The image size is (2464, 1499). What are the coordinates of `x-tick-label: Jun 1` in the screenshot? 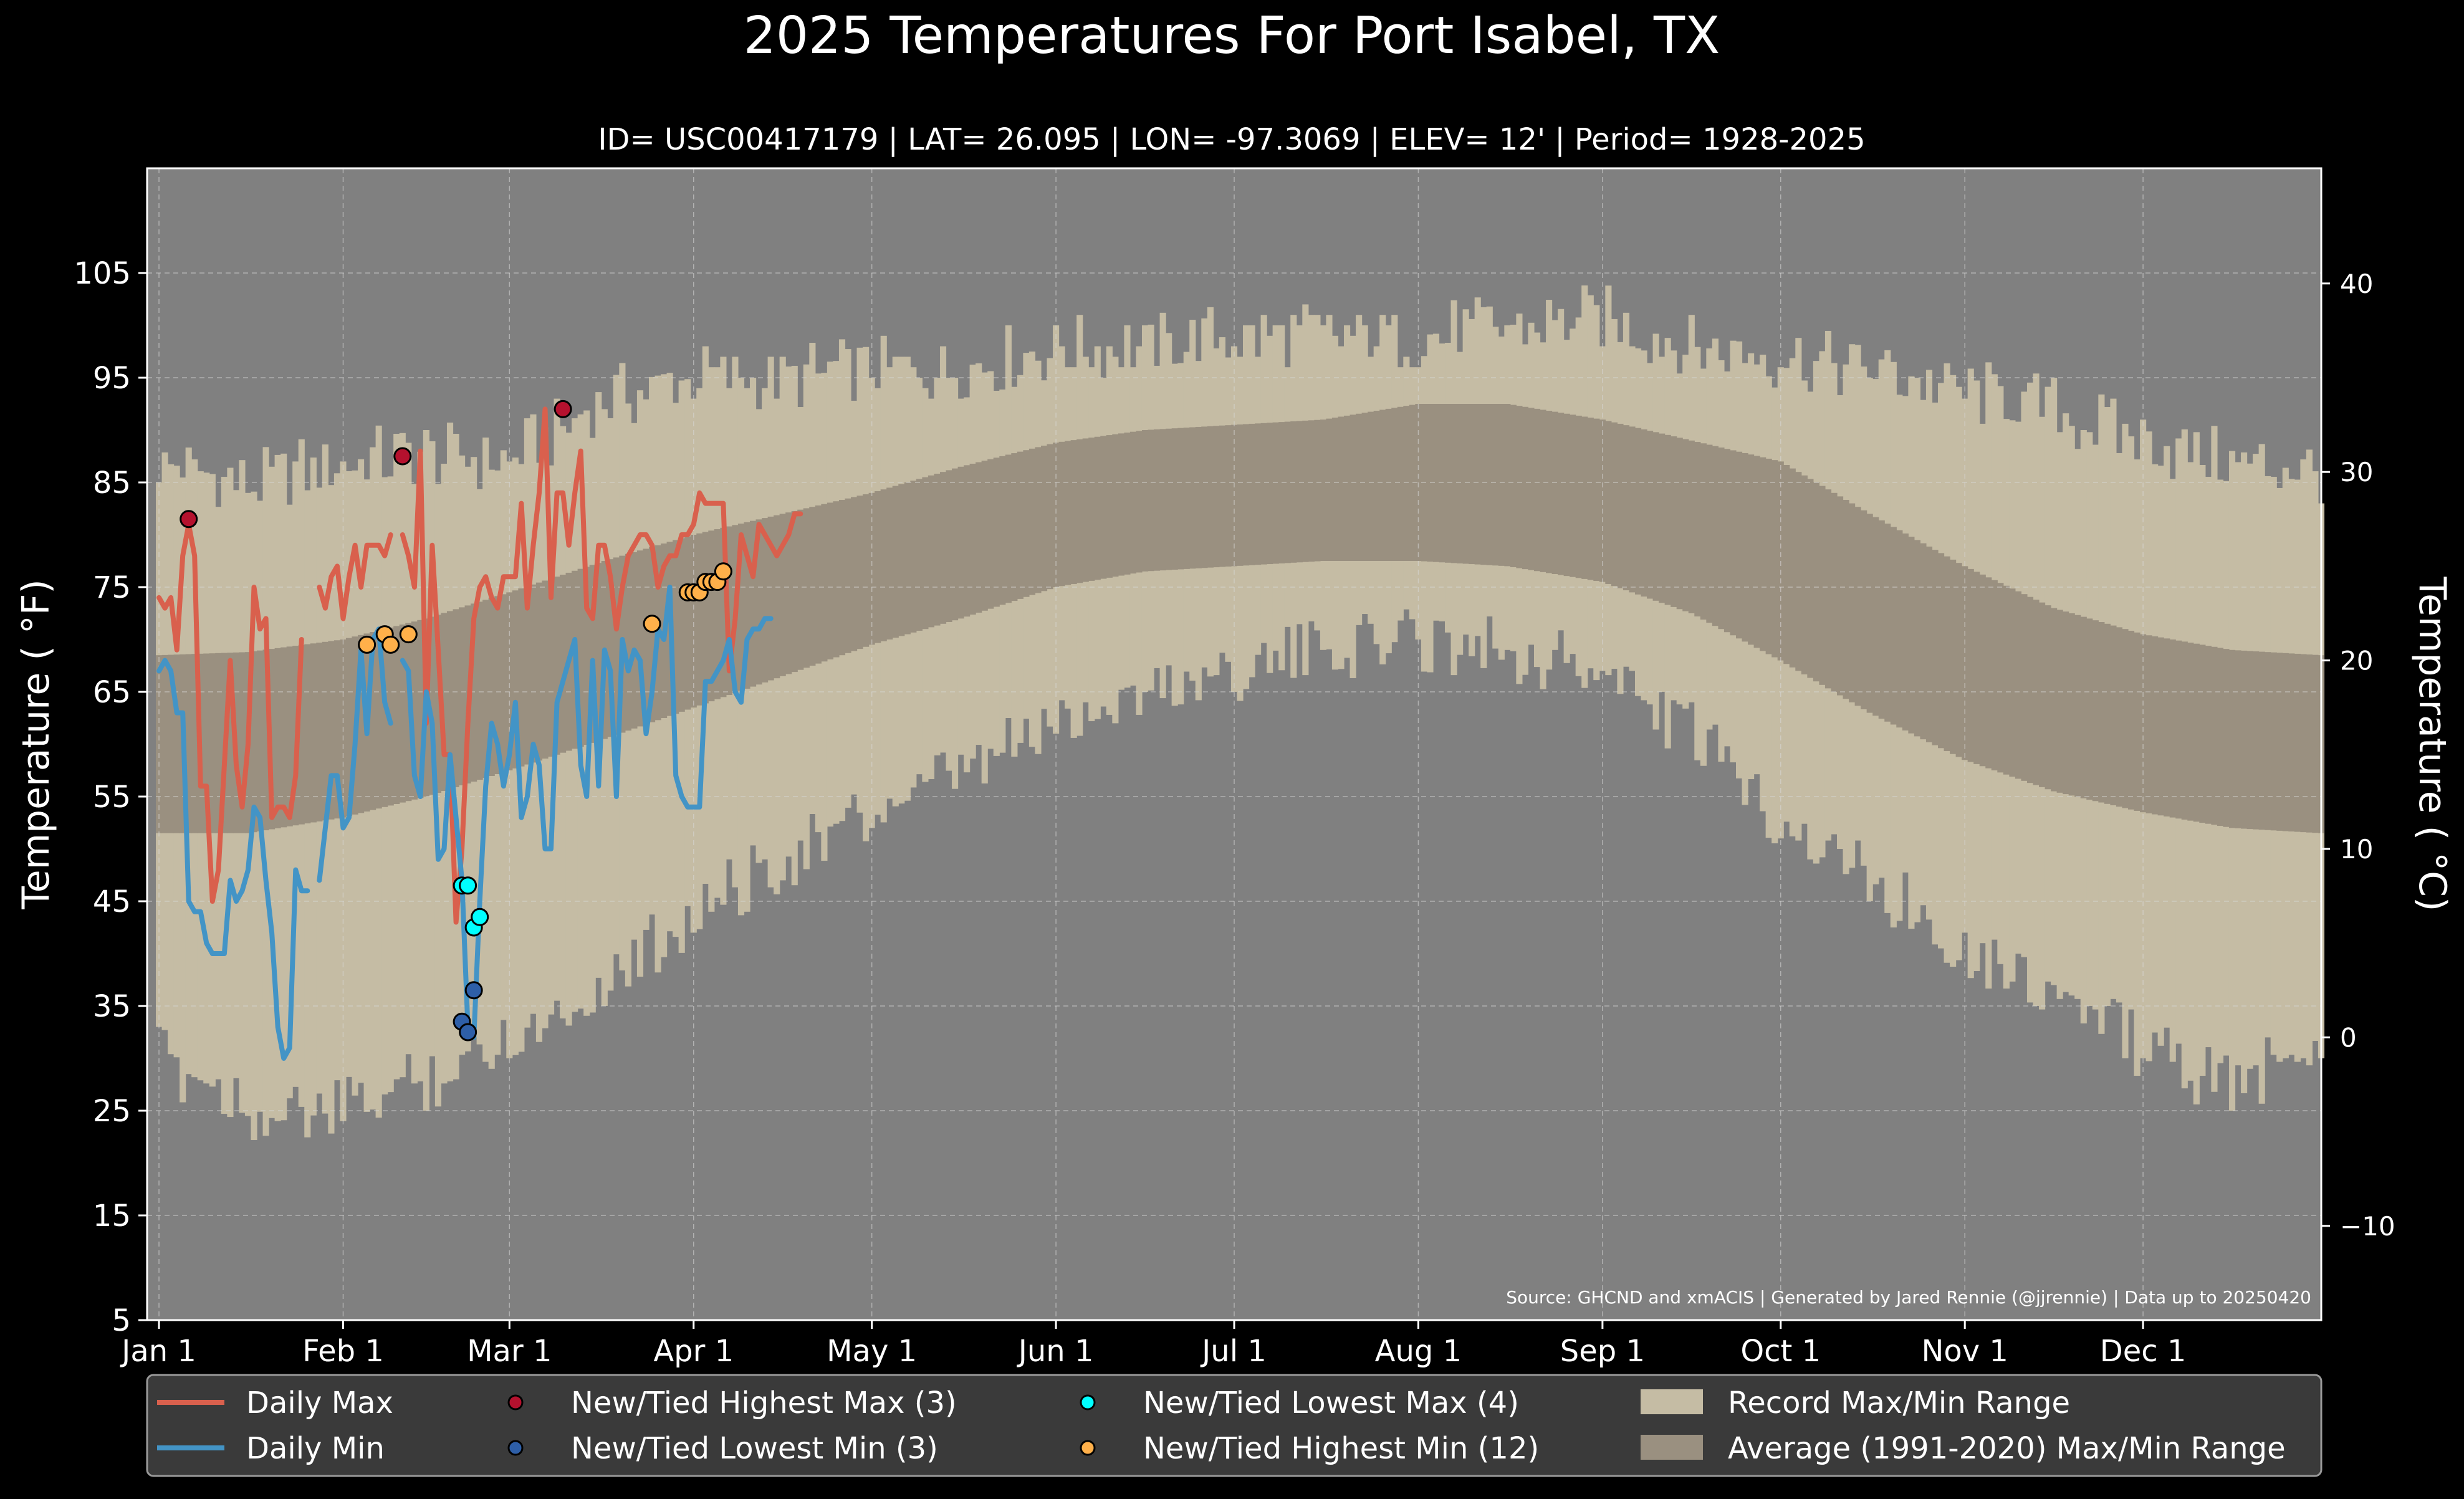 It's located at (1055, 1351).